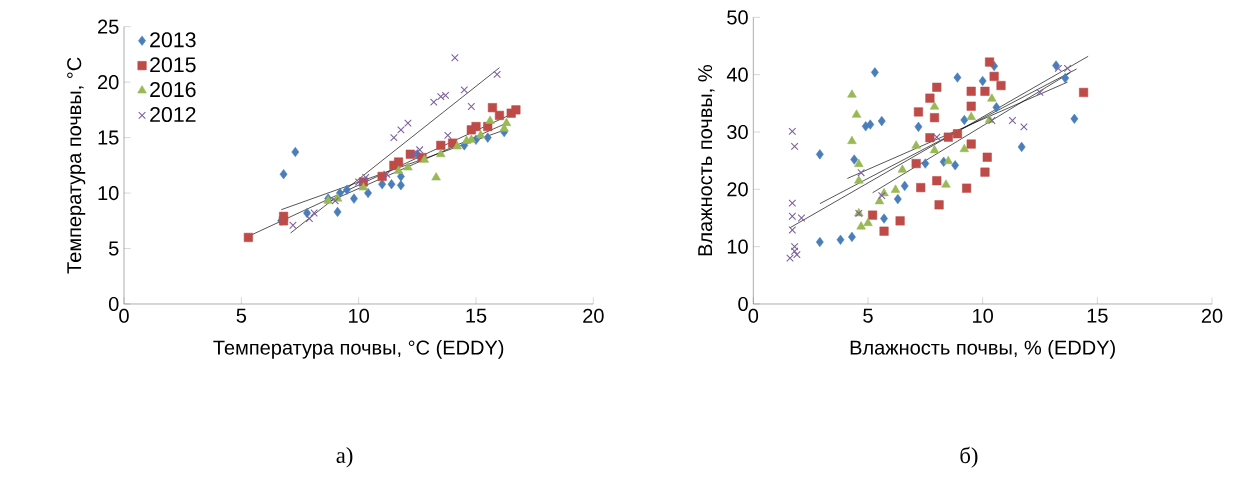  What do you see at coordinates (737, 132) in the screenshot?
I see `y-tick-label: 30` at bounding box center [737, 132].